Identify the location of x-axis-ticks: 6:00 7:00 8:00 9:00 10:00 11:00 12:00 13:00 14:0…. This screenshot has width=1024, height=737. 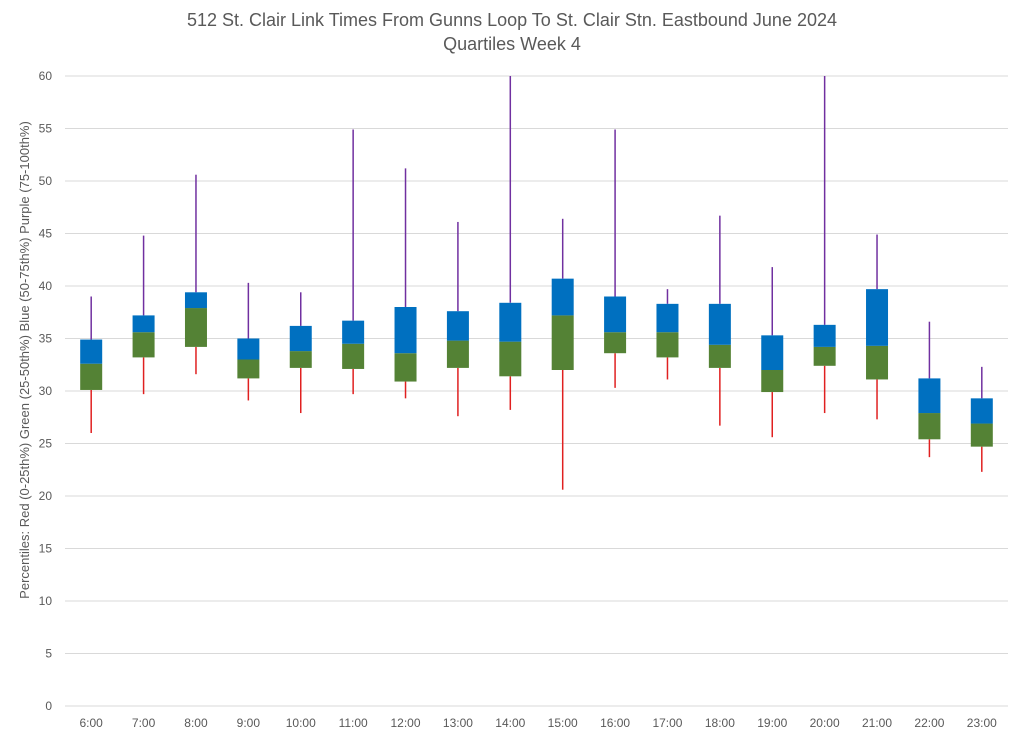
(539, 723).